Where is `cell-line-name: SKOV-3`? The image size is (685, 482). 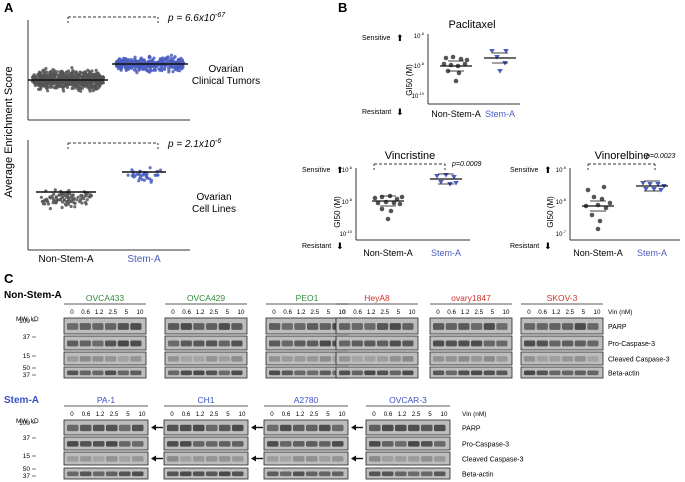
cell-line-name: SKOV-3 is located at coordinates (562, 298).